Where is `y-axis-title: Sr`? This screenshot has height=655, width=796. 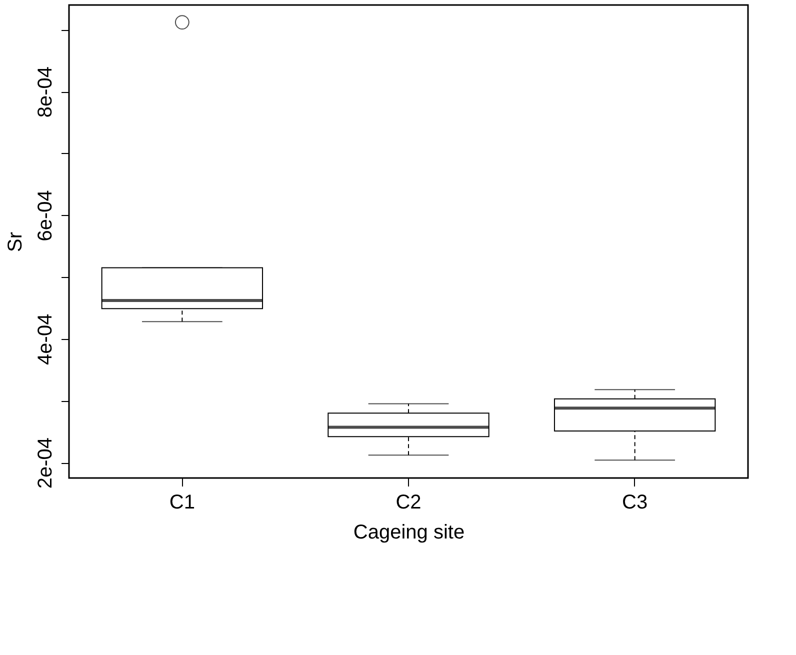
y-axis-title: Sr is located at coordinates (15, 242).